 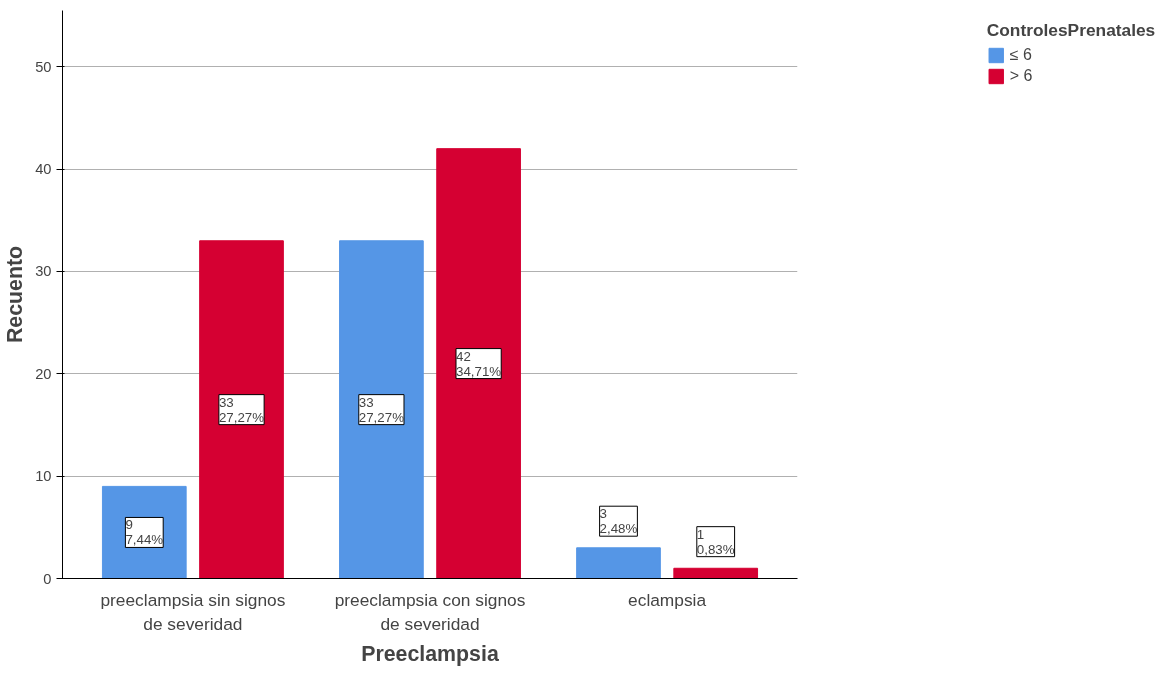 I want to click on data-label: 3 2,48%, so click(x=618, y=521).